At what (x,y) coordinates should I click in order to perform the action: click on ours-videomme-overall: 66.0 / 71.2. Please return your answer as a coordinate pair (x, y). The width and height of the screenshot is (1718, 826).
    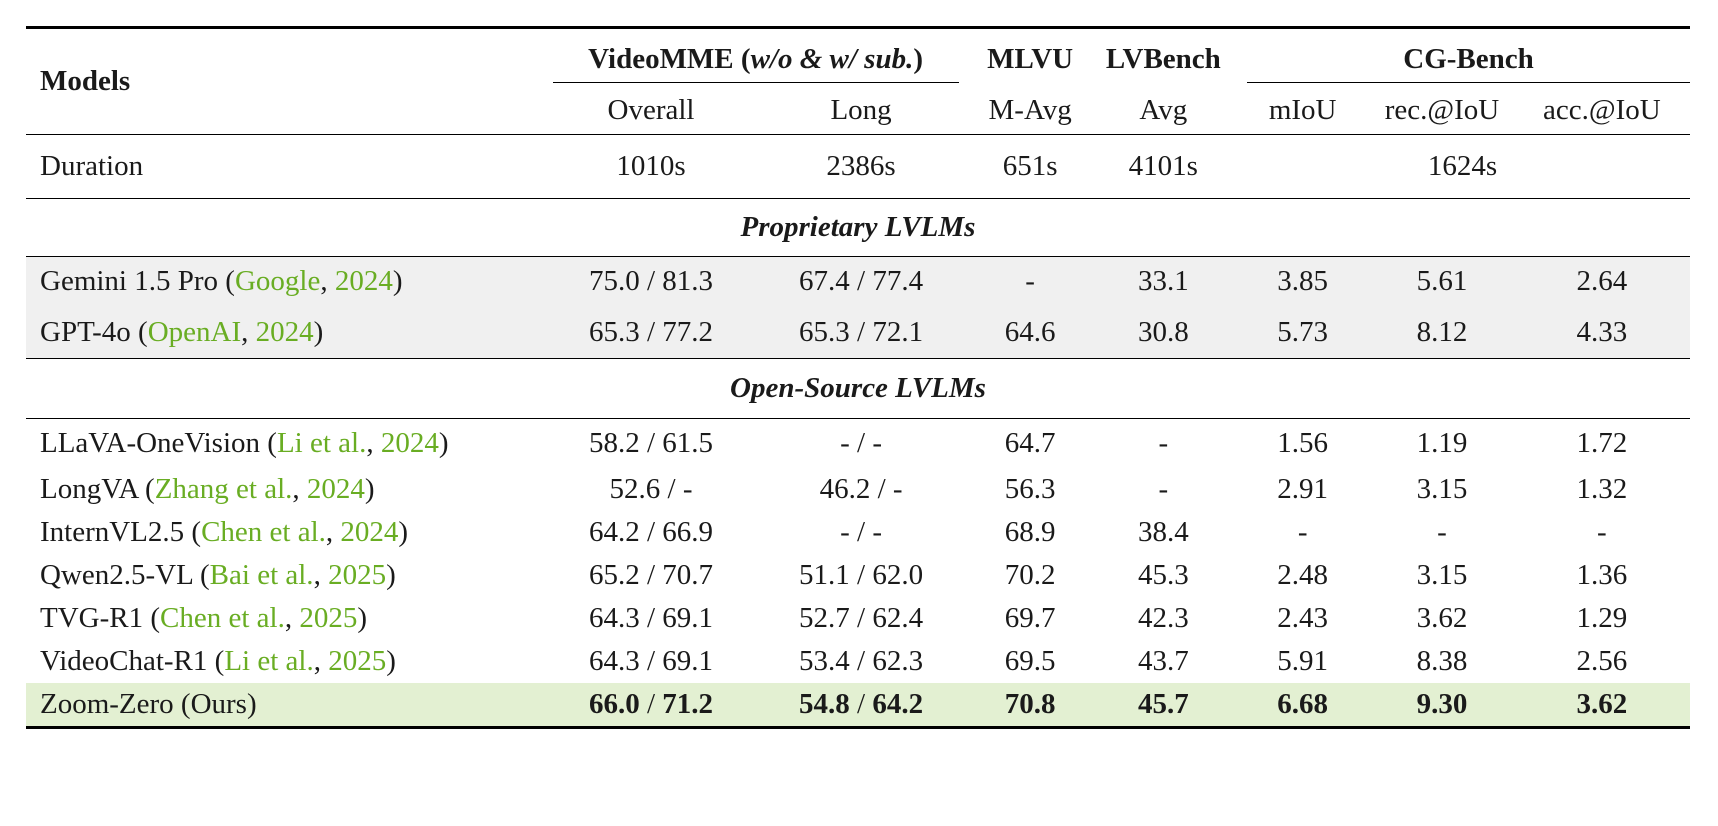
    Looking at the image, I should click on (651, 705).